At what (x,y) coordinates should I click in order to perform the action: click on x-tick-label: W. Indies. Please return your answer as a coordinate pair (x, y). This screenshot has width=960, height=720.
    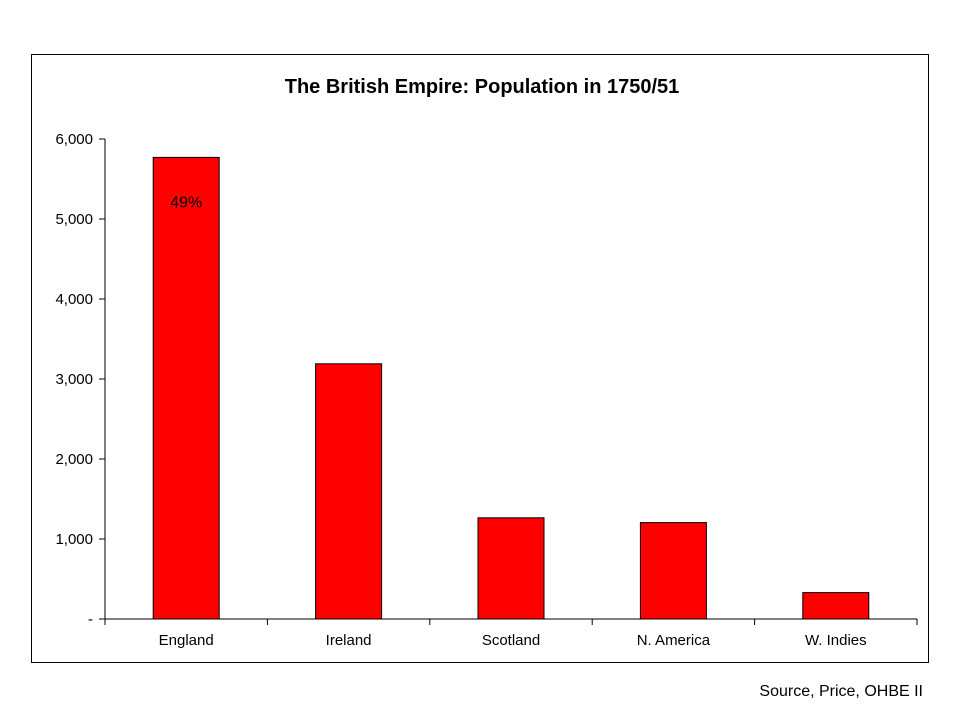
    Looking at the image, I should click on (836, 640).